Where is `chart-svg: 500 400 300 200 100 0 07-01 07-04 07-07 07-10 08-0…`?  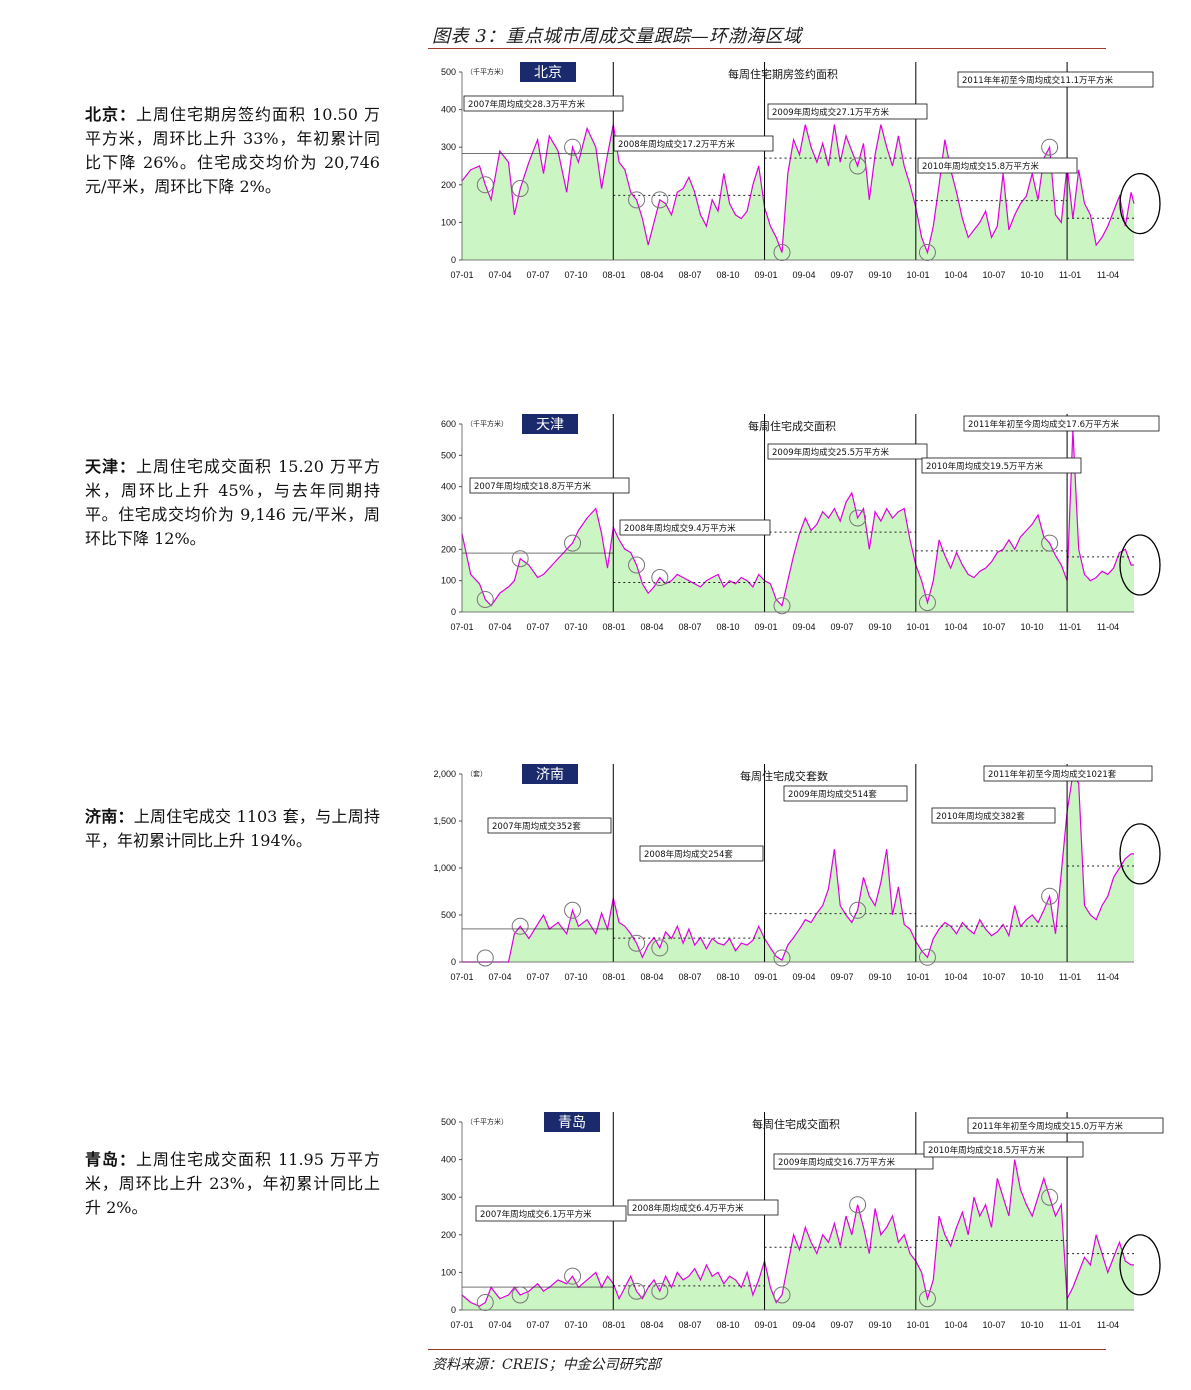
chart-svg: 500 400 300 200 100 0 07-01 07-04 07-07 07-10 08-0… is located at coordinates (801, 171).